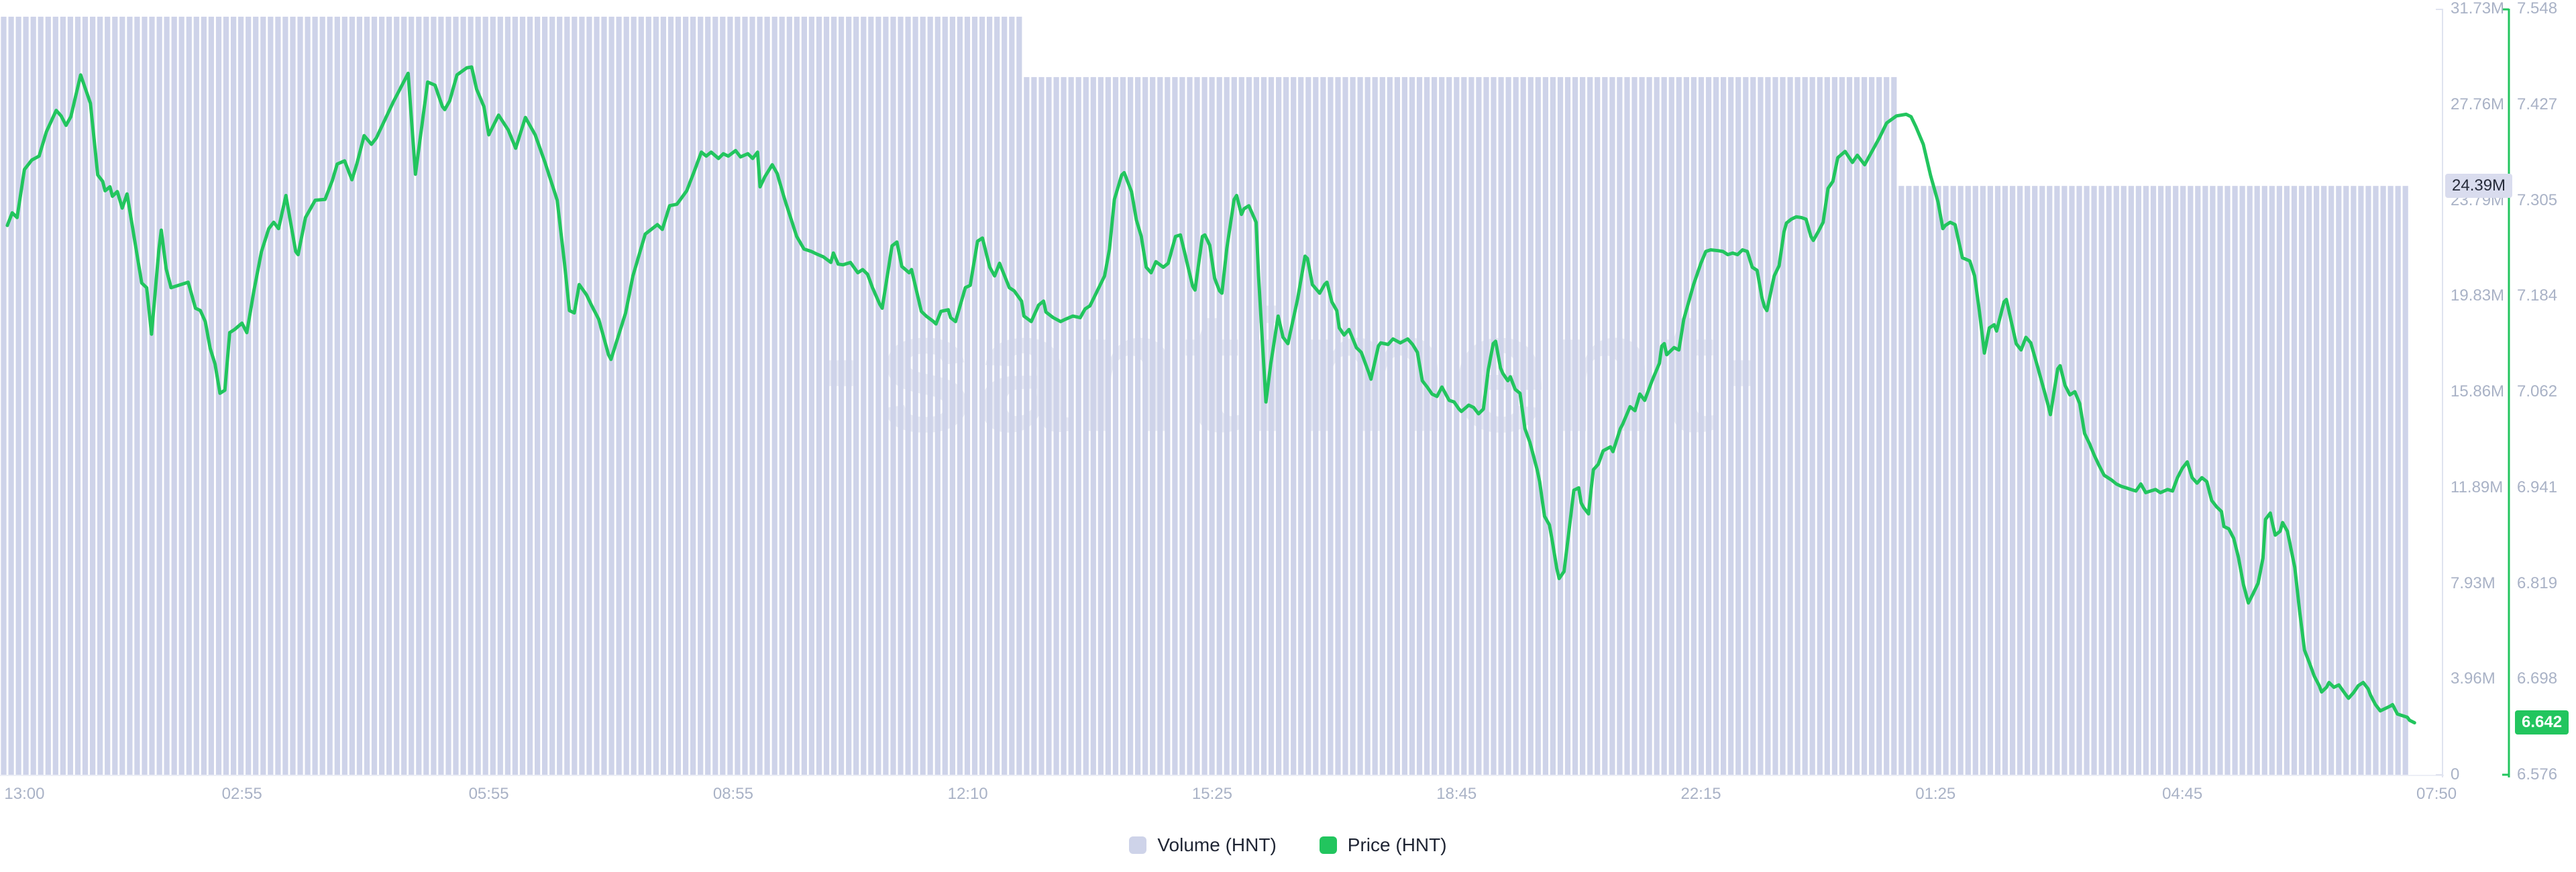 This screenshot has width=2576, height=872. Describe the element at coordinates (2537, 8) in the screenshot. I see `price-tick-label: 7.548` at that location.